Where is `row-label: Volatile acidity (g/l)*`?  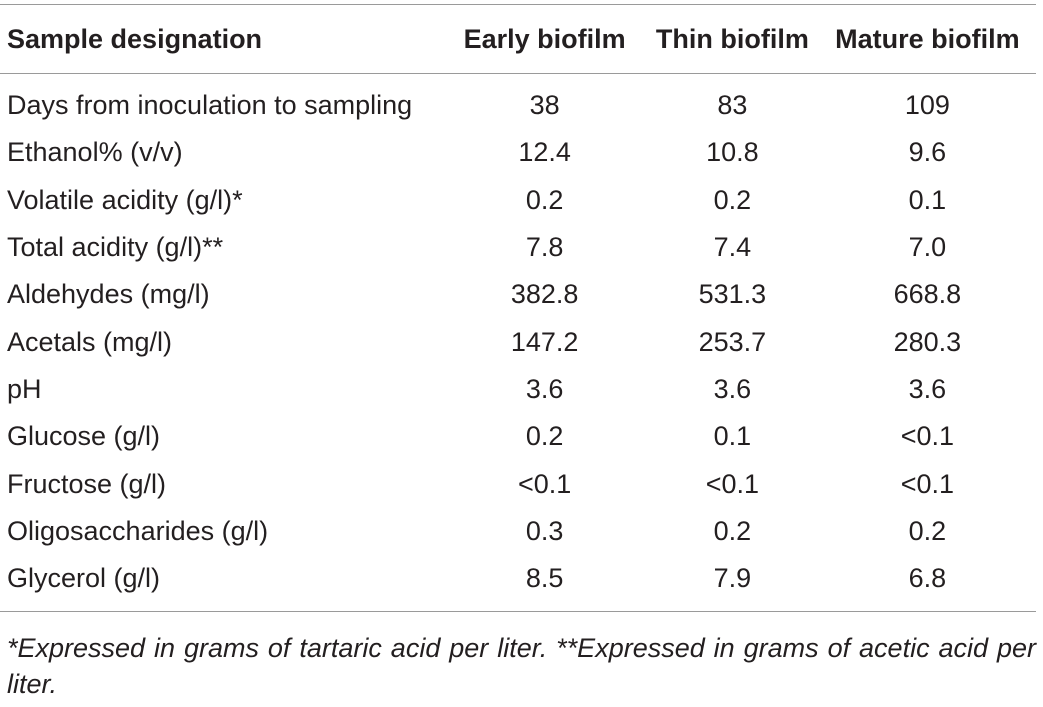
row-label: Volatile acidity (g/l)* is located at coordinates (125, 199).